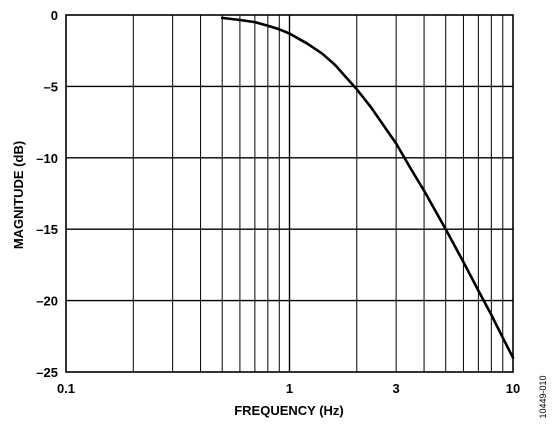  I want to click on y-tick-label: –15, so click(47, 229).